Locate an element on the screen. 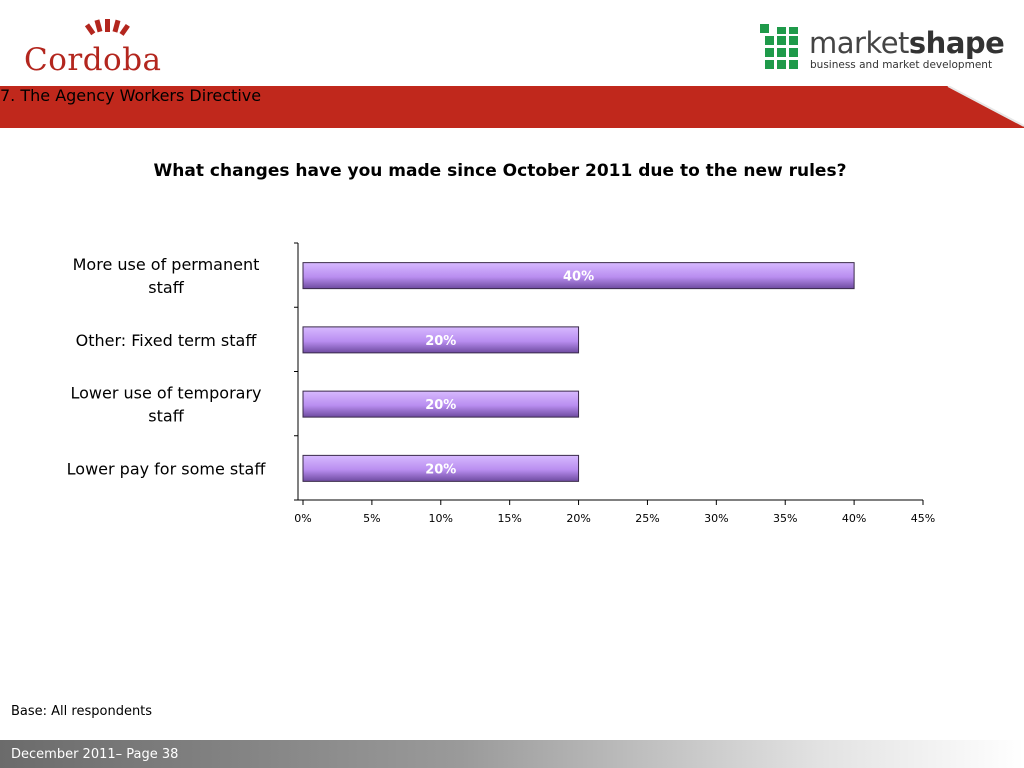 This screenshot has height=768, width=1024. cordoba-logo: Cordoba is located at coordinates (102, 47).